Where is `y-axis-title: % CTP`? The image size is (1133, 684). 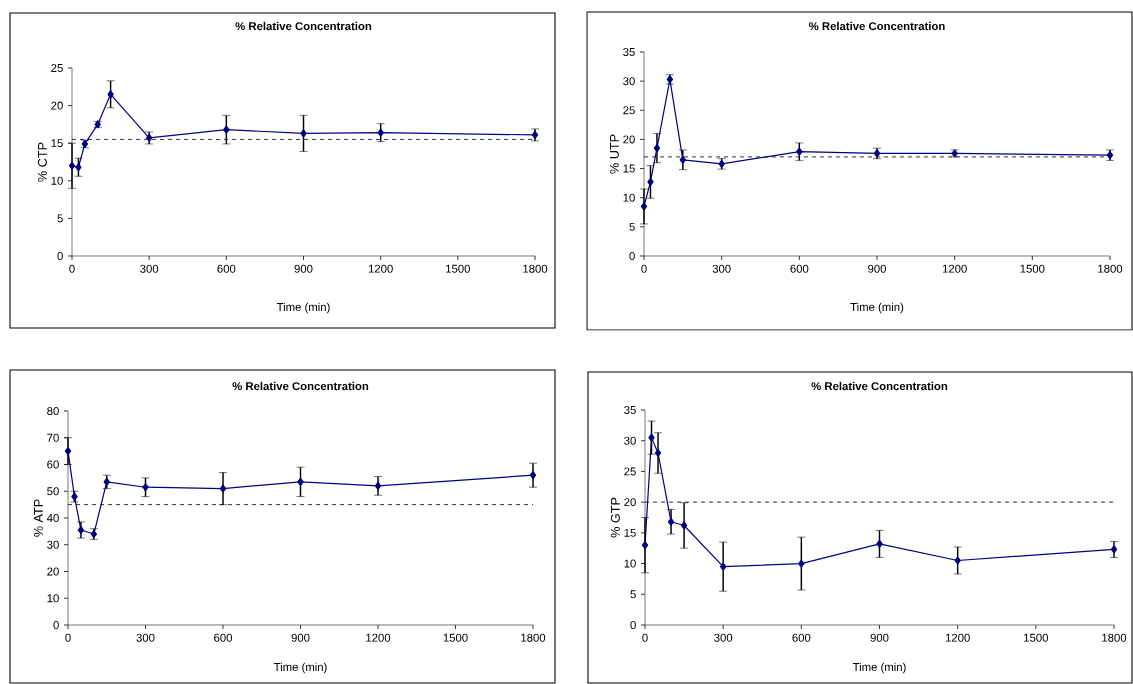 y-axis-title: % CTP is located at coordinates (42, 162).